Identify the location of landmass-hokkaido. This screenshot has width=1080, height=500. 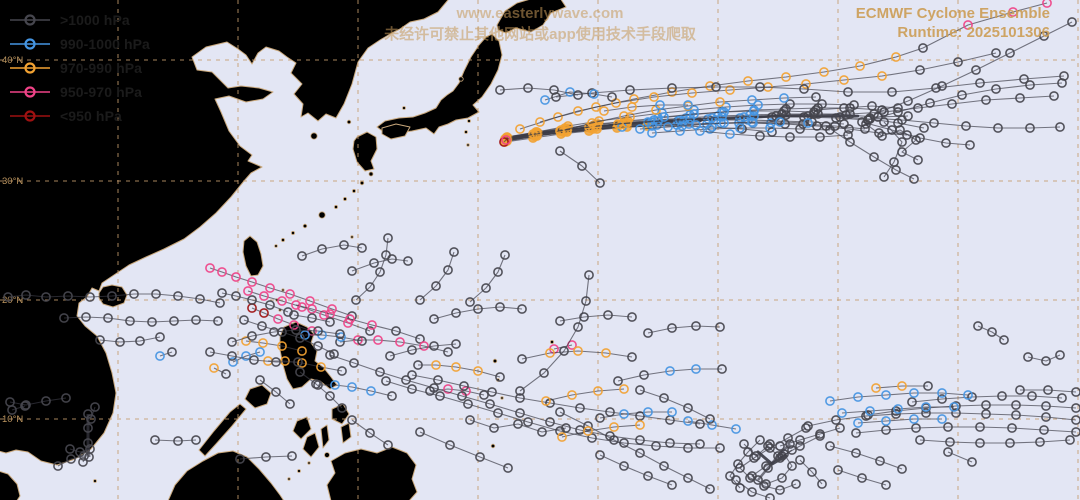
(531, 17).